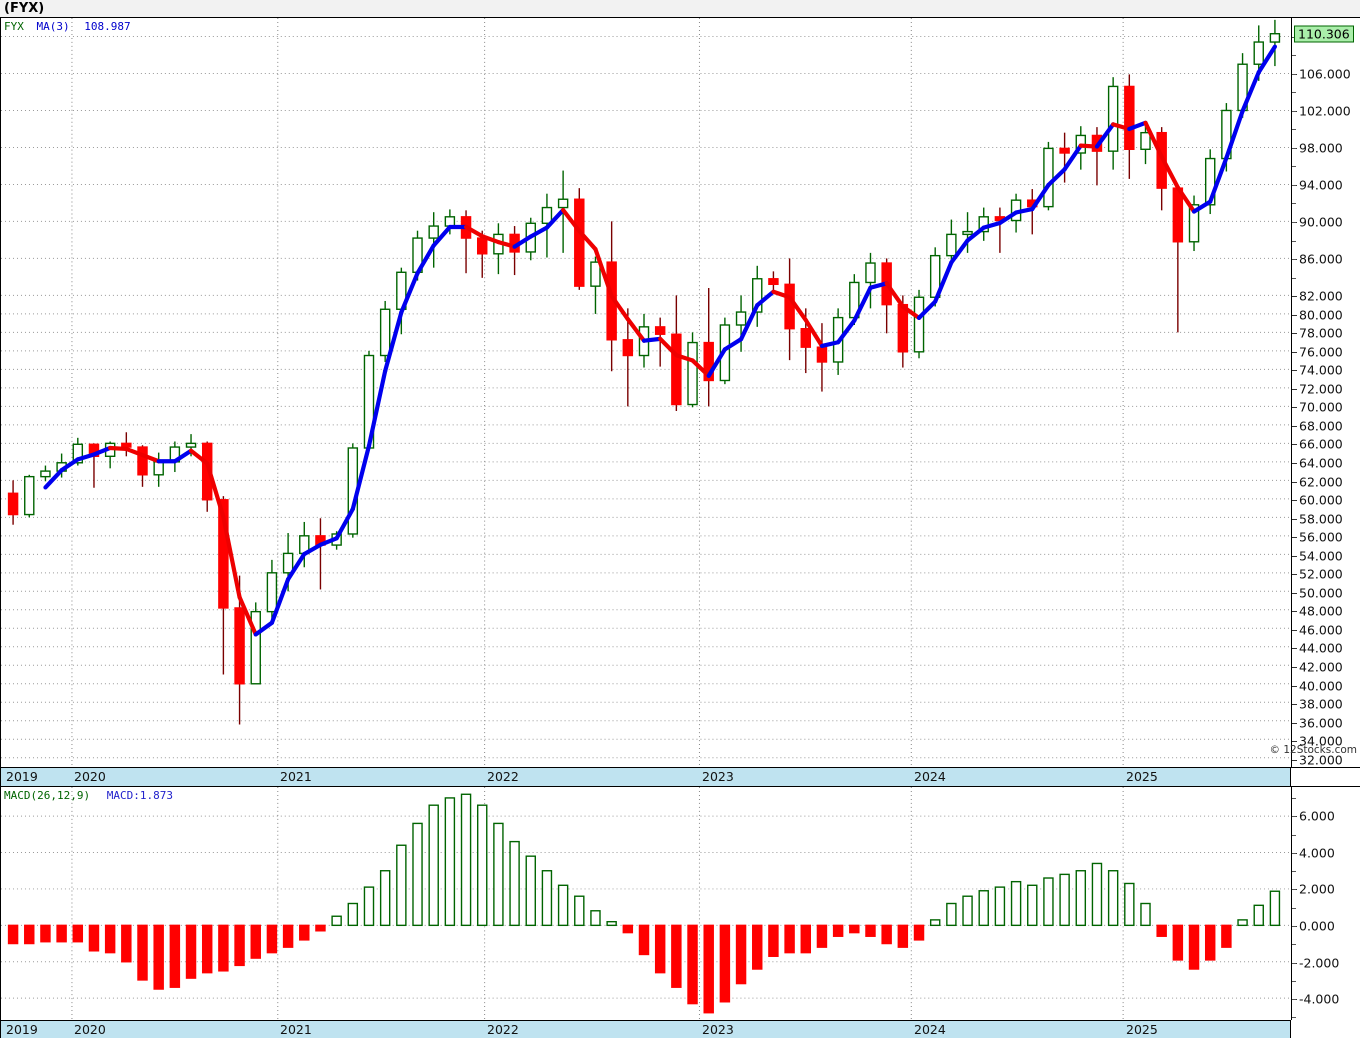  What do you see at coordinates (1321, 686) in the screenshot?
I see `price-axis-tick-label: 40.000` at bounding box center [1321, 686].